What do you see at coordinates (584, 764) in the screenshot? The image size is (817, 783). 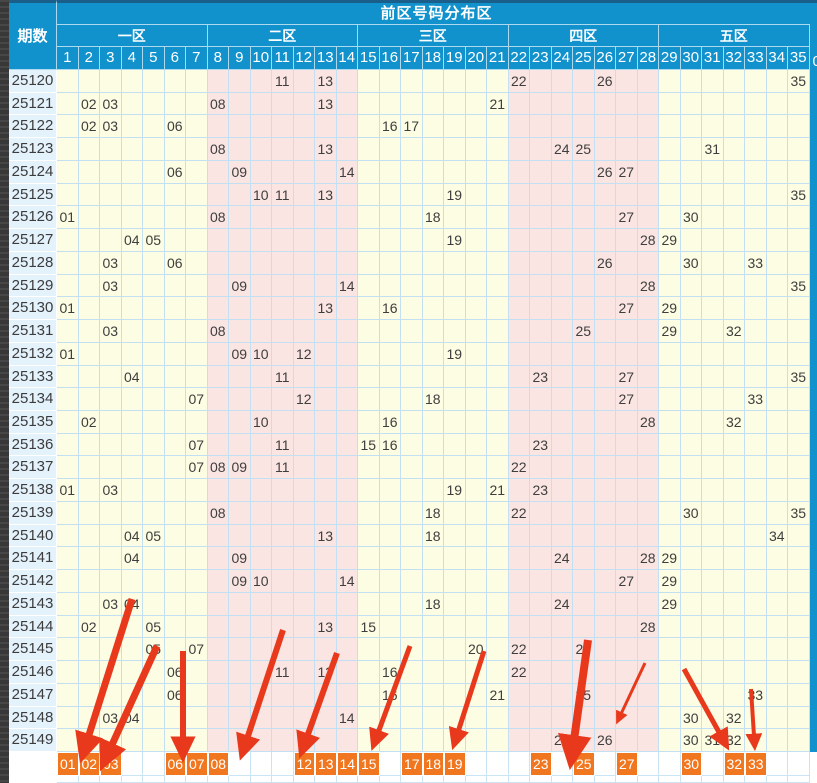 I see `pick-cell-25: 25` at bounding box center [584, 764].